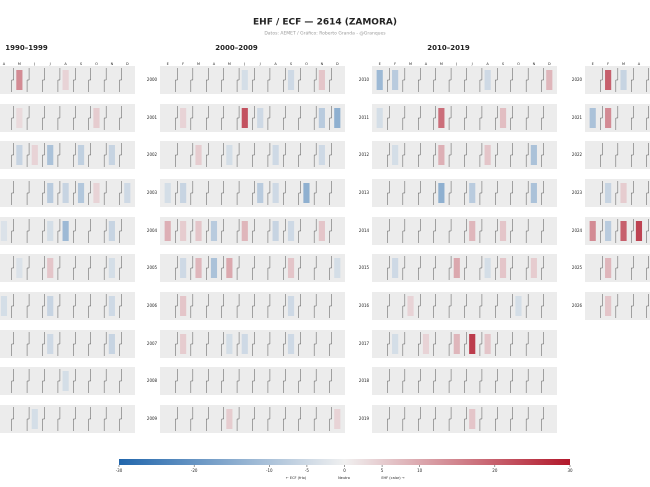 This screenshot has width=650, height=487. I want to click on year-label: 2008, so click(152, 380).